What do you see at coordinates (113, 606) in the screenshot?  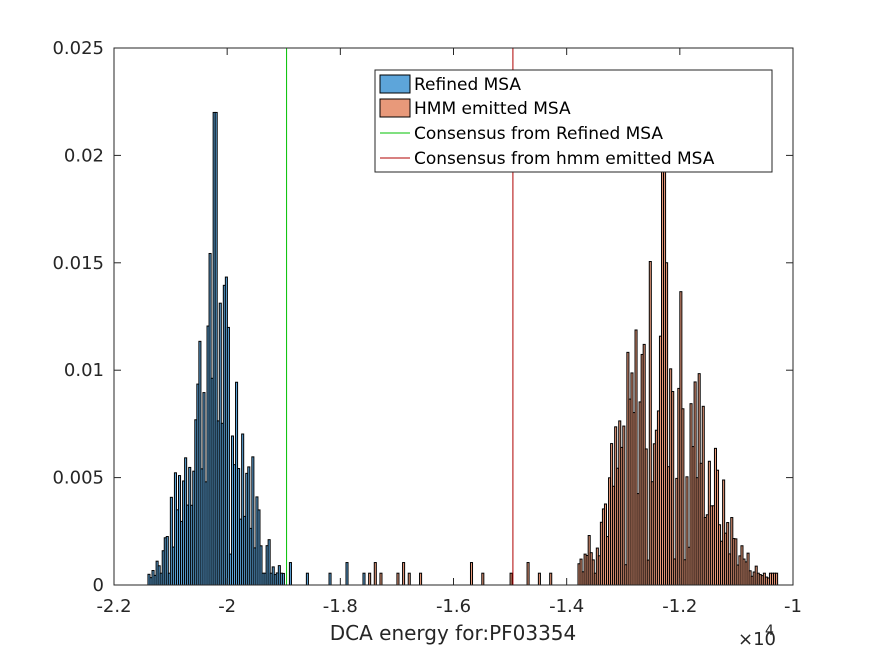 I see `x-tick-label: -2.2` at bounding box center [113, 606].